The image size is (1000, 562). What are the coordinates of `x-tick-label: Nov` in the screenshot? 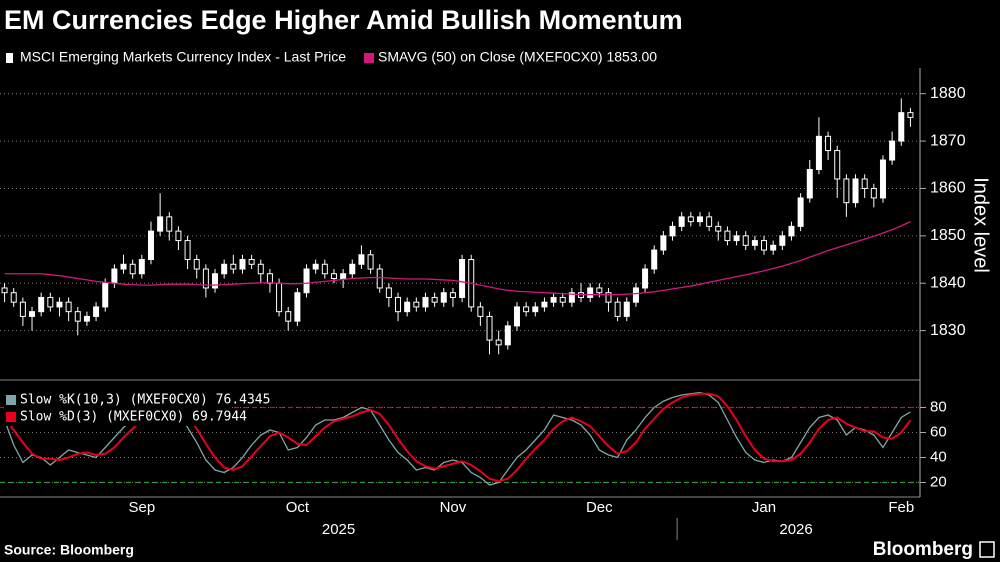 It's located at (453, 507).